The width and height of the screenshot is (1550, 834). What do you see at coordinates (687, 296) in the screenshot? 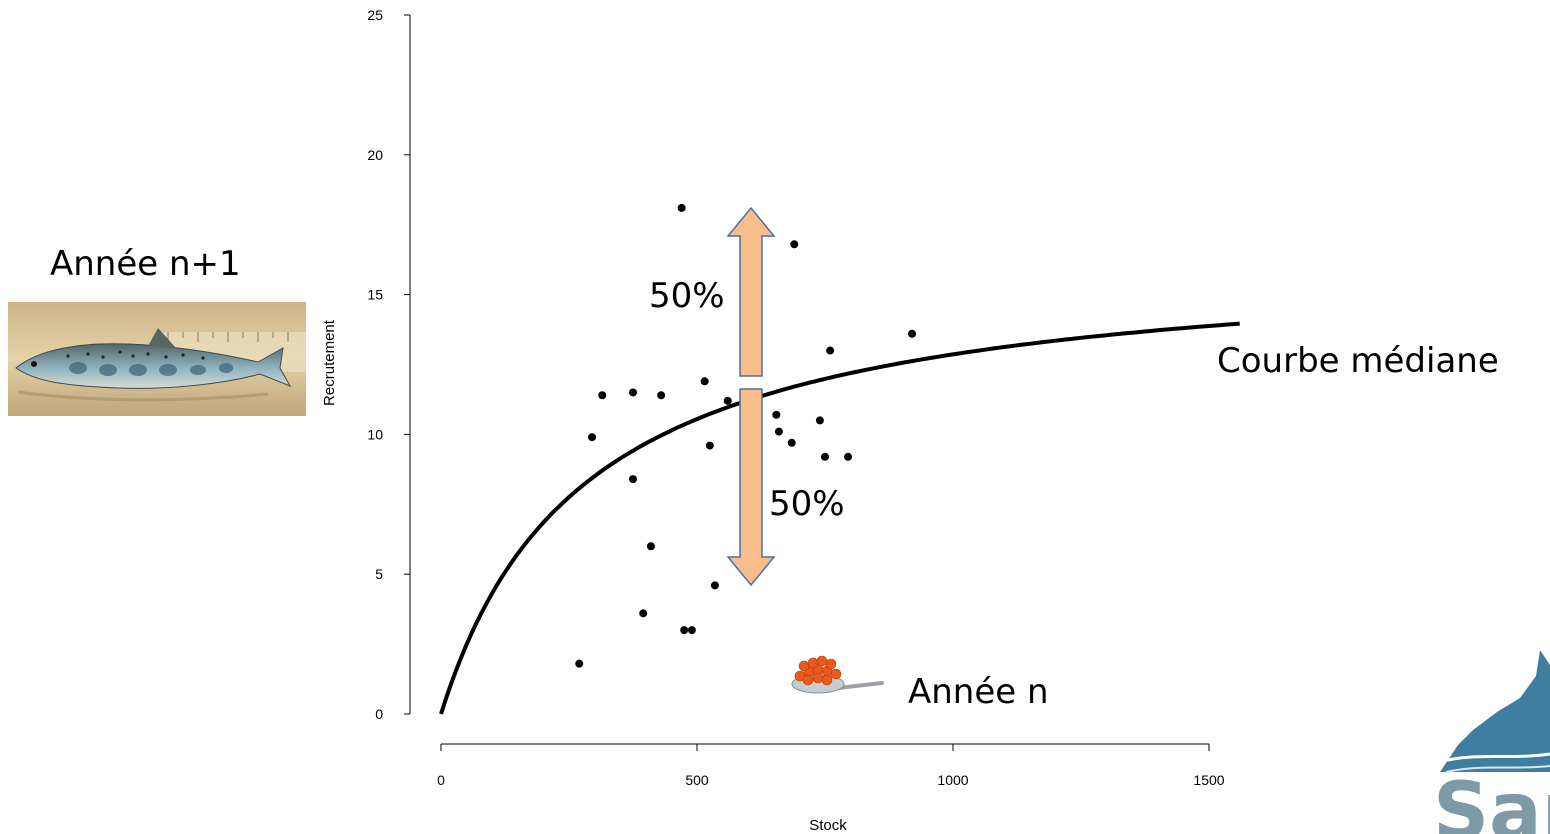
I see `up-percent-label: 50%` at bounding box center [687, 296].